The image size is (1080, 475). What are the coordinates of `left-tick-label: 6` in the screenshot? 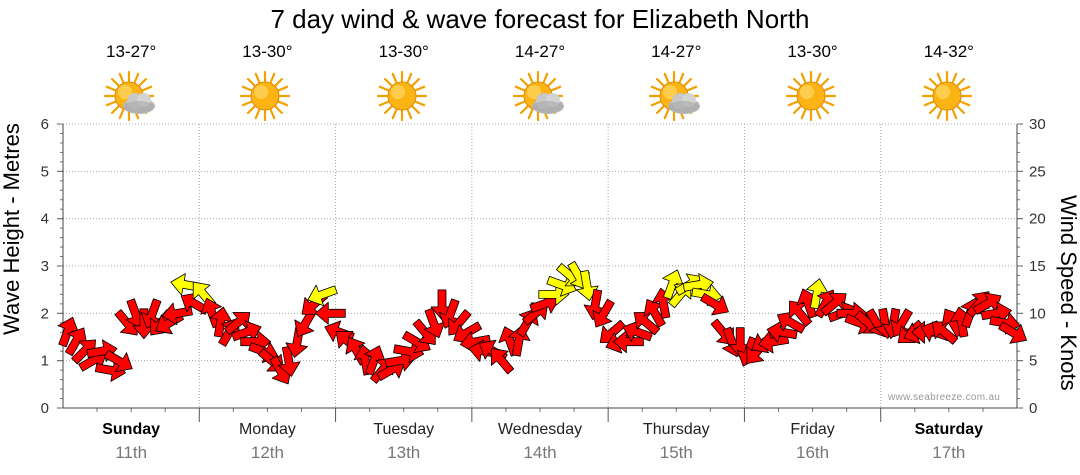 It's located at (45, 124).